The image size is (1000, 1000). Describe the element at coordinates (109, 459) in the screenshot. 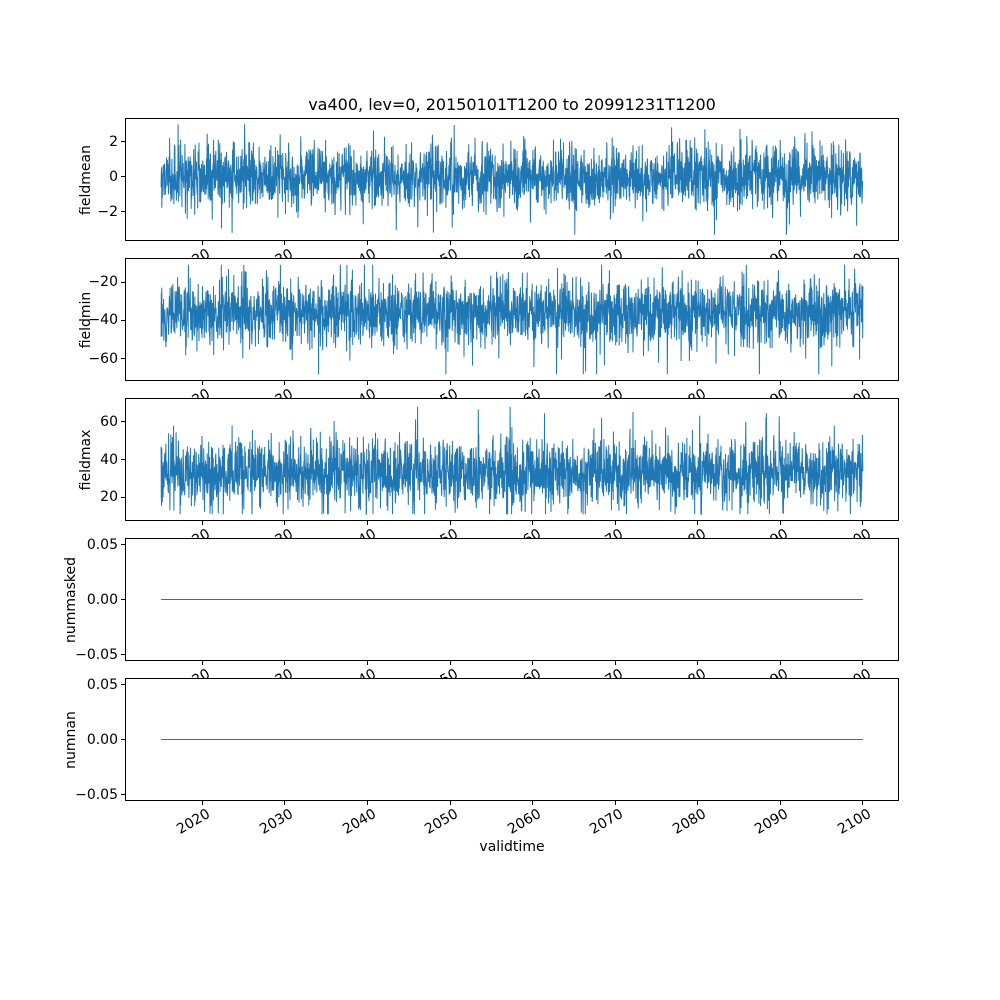

I see `y-tick-label: 40` at that location.